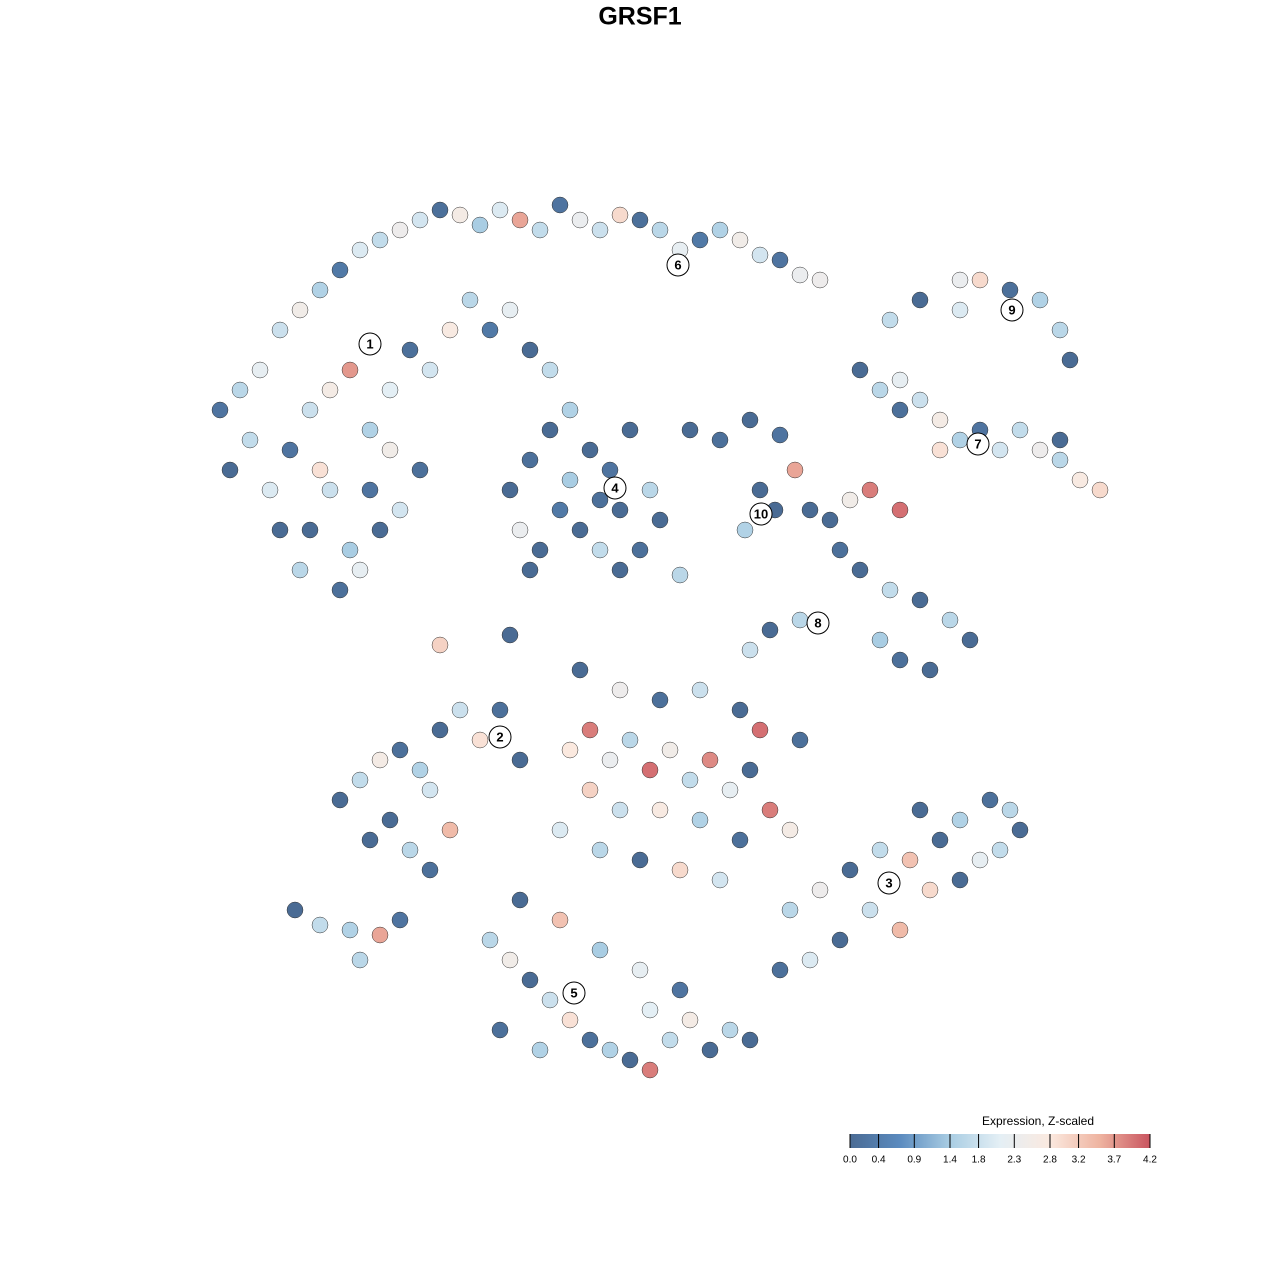 This screenshot has width=1280, height=1280. Describe the element at coordinates (1011, 309) in the screenshot. I see `cluster-label: 9` at that location.